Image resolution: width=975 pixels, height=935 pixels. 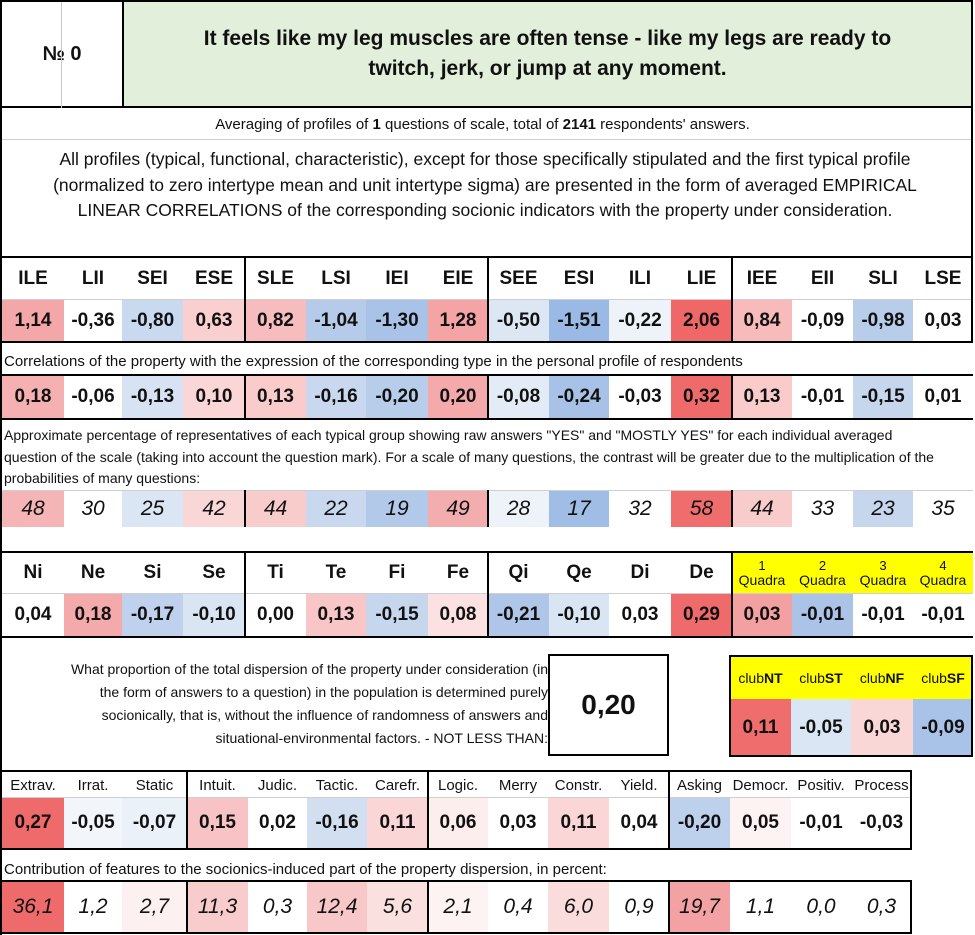 I want to click on type-profile-value: 0,63, so click(x=214, y=321).